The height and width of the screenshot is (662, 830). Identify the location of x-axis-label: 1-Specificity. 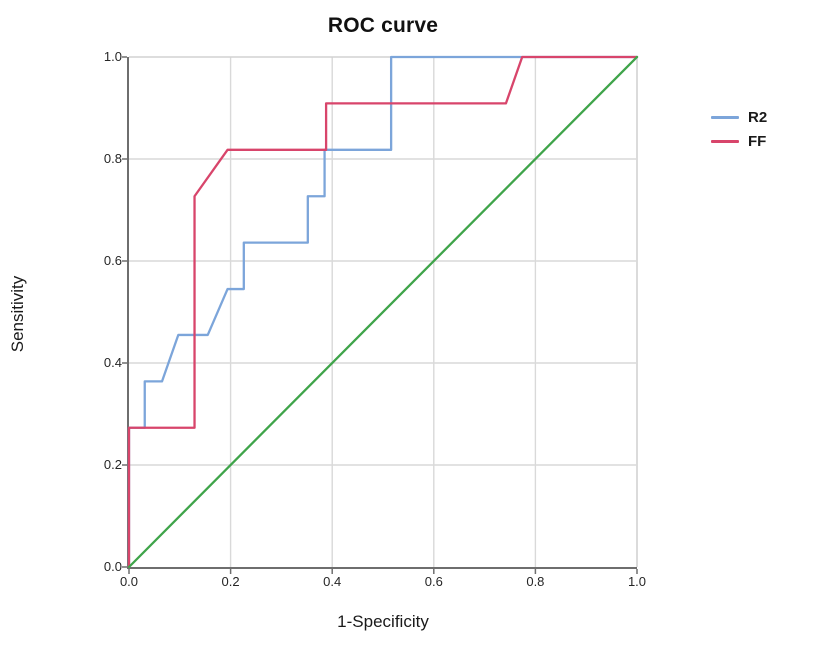
(383, 621).